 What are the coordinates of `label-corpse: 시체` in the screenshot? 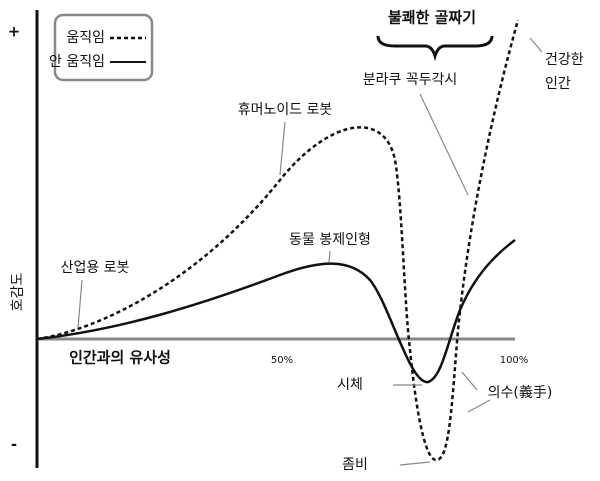 It's located at (350, 385).